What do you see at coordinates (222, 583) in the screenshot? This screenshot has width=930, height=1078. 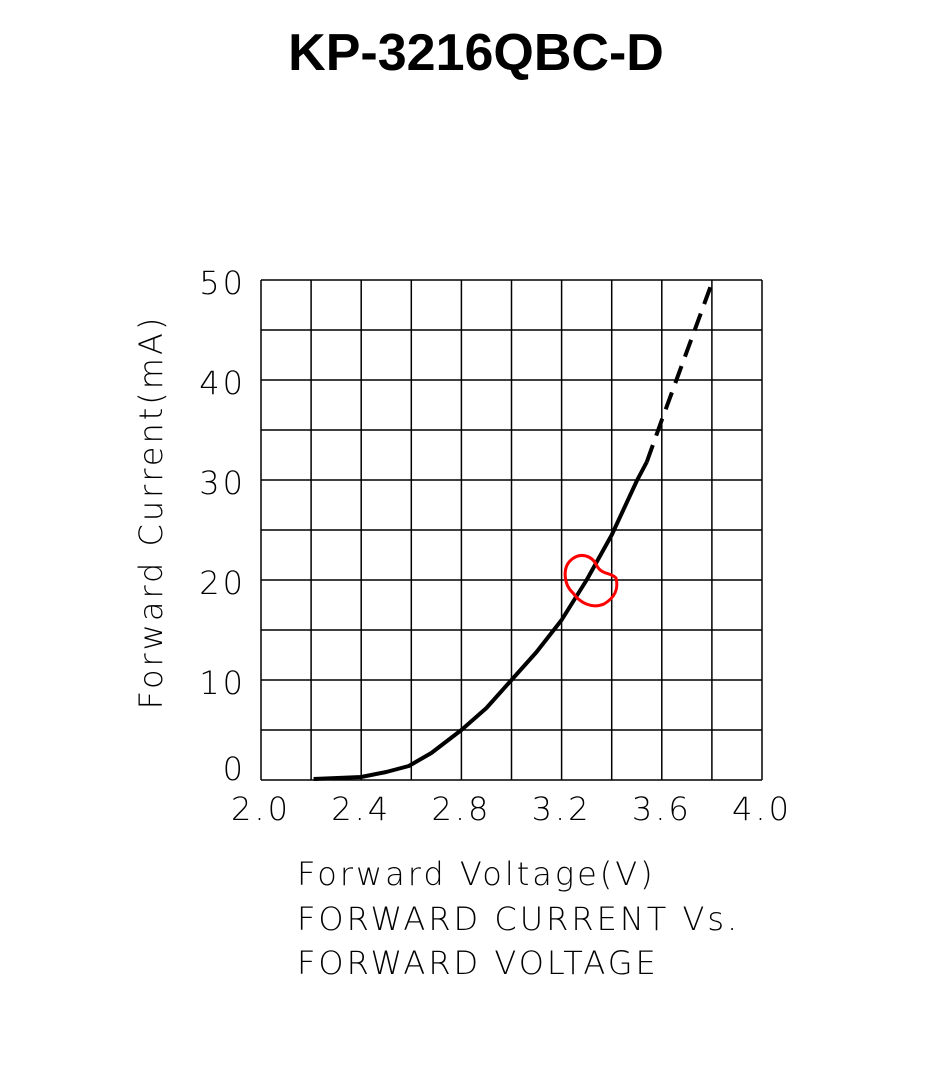 I see `y-tick-label: 20` at bounding box center [222, 583].